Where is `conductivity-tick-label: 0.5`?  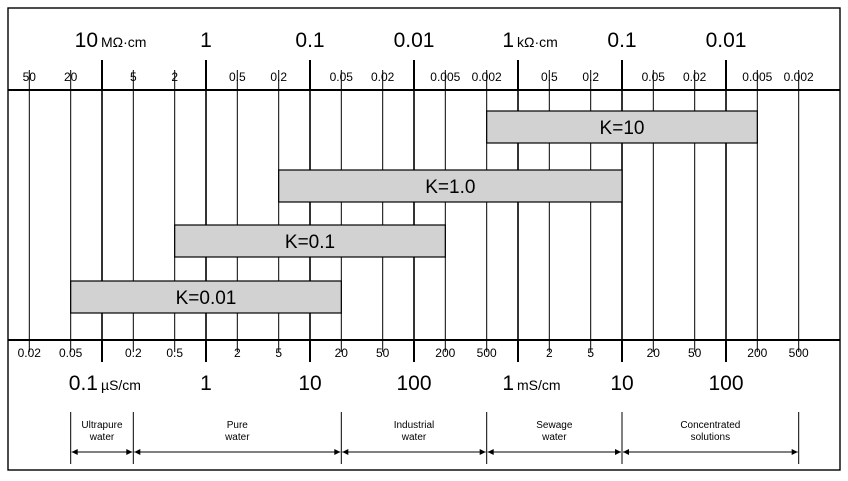 conductivity-tick-label: 0.5 is located at coordinates (174, 353).